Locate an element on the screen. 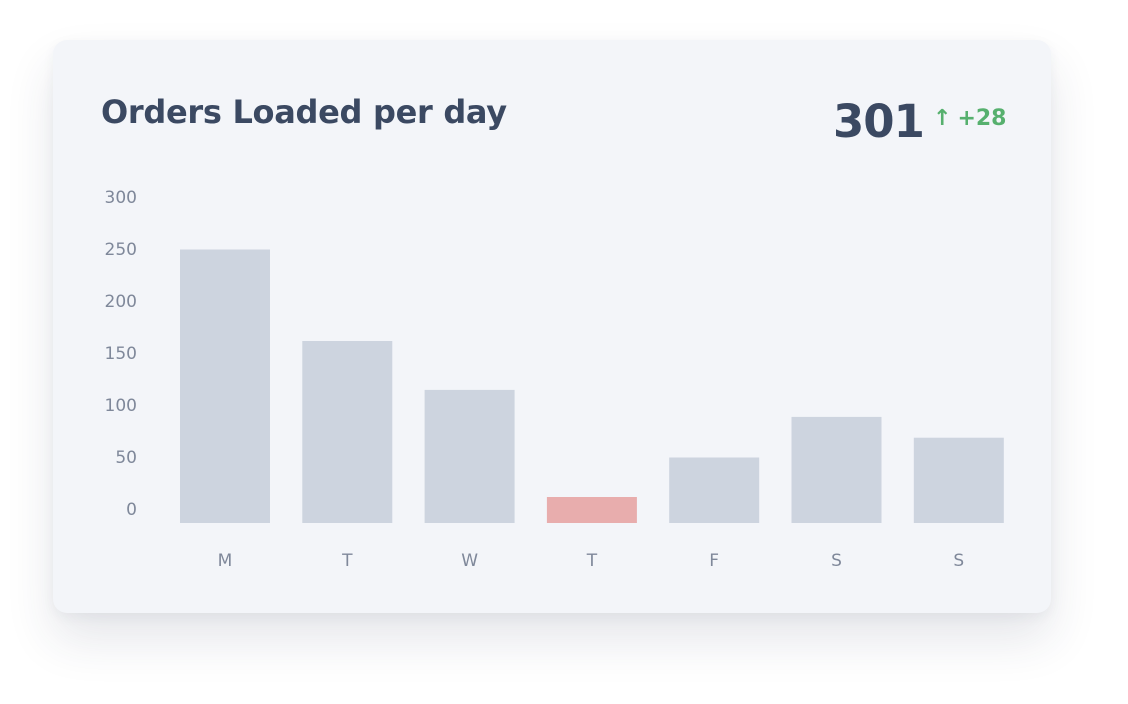 The width and height of the screenshot is (1128, 704). orders-delta-value: +28 is located at coordinates (982, 118).